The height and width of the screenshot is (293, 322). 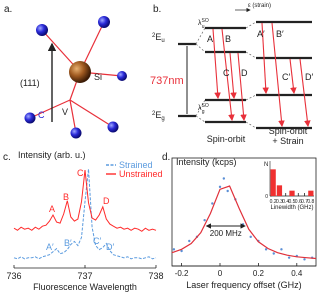 What do you see at coordinates (50, 247) in the screenshot?
I see `peak-label: A′` at bounding box center [50, 247].